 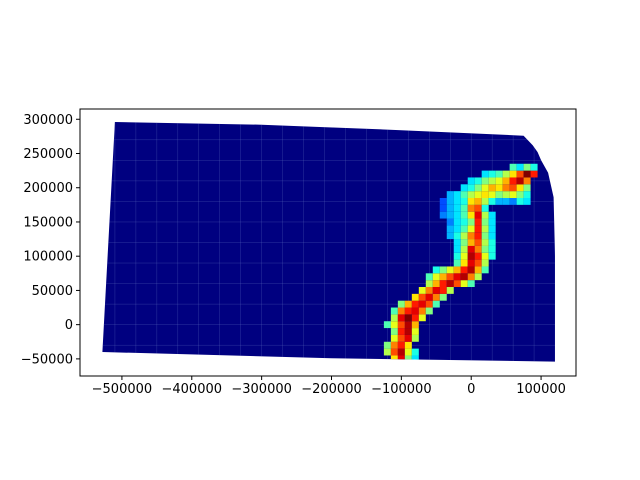 What do you see at coordinates (48, 222) in the screenshot?
I see `y-tick-label: 150000` at bounding box center [48, 222].